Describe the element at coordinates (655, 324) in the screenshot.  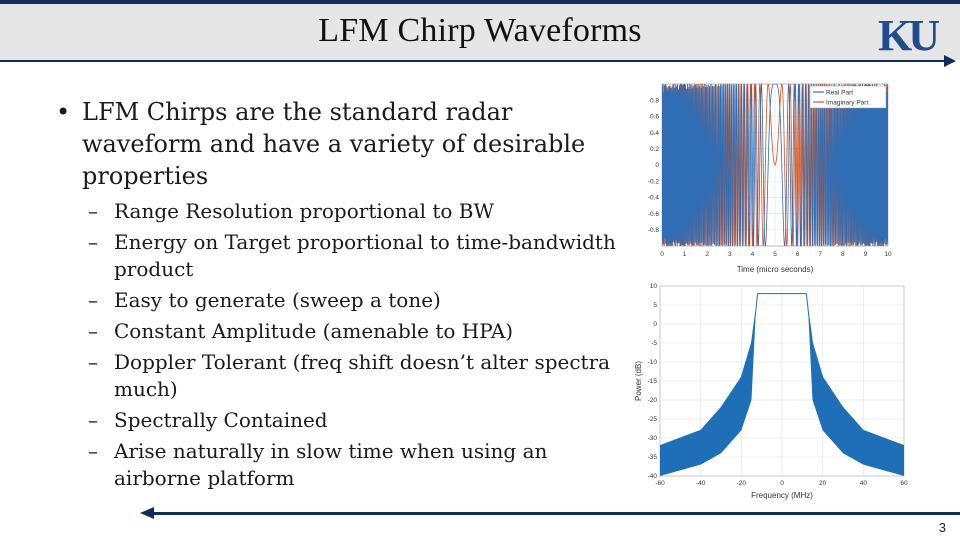
I see `spectrum-y-tick-label: 0` at that location.